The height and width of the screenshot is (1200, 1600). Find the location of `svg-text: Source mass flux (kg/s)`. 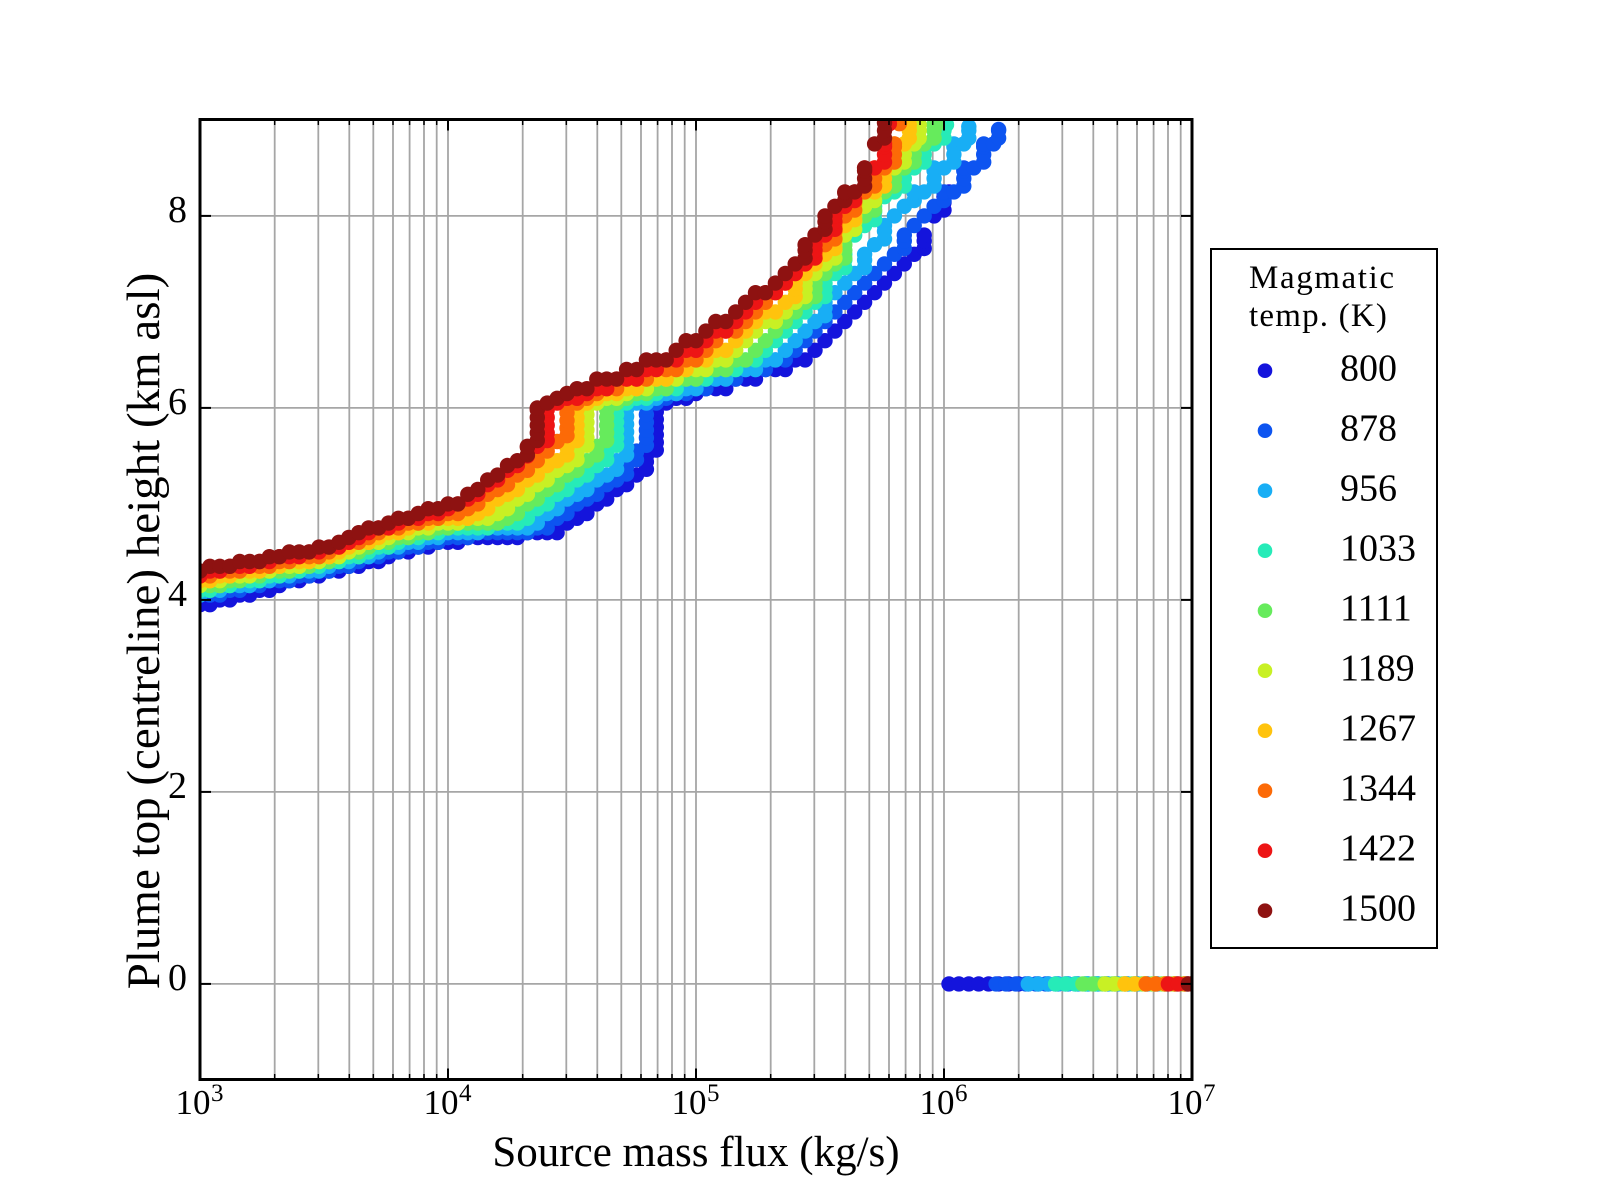

svg-text: Source mass flux (kg/s) is located at coordinates (695, 1152).